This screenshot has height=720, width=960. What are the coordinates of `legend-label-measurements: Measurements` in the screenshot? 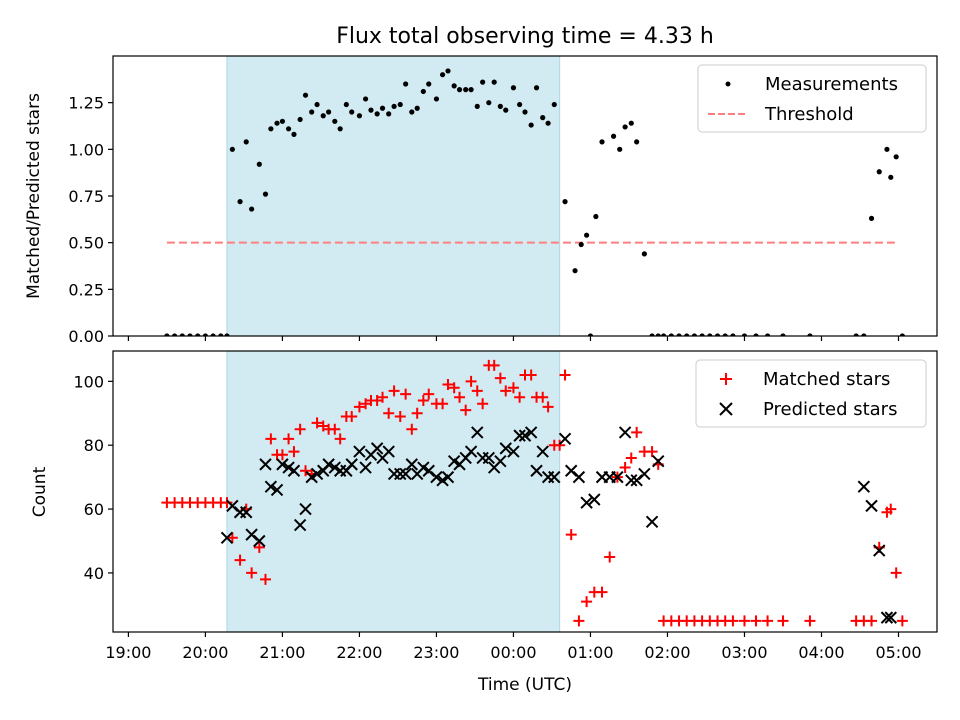 It's located at (831, 84).